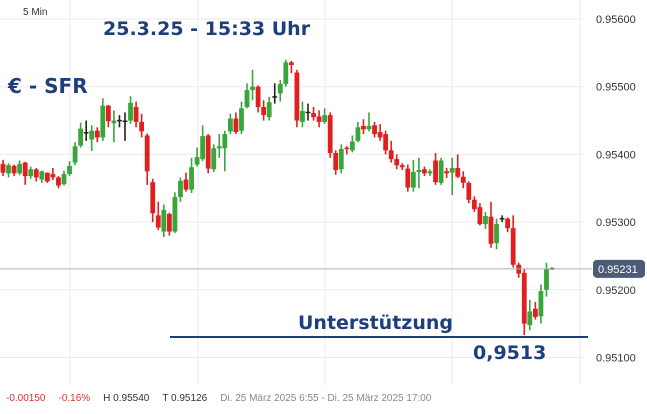 This screenshot has width=647, height=414. What do you see at coordinates (35, 12) in the screenshot?
I see `interval-label: 5 Min` at bounding box center [35, 12].